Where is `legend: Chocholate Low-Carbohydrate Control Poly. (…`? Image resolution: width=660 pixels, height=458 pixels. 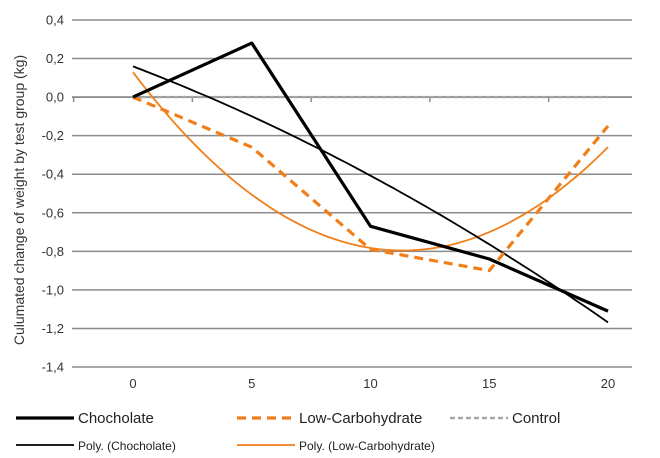
legend: Chocholate Low-Carbohydrate Control Poly. (… is located at coordinates (288, 431).